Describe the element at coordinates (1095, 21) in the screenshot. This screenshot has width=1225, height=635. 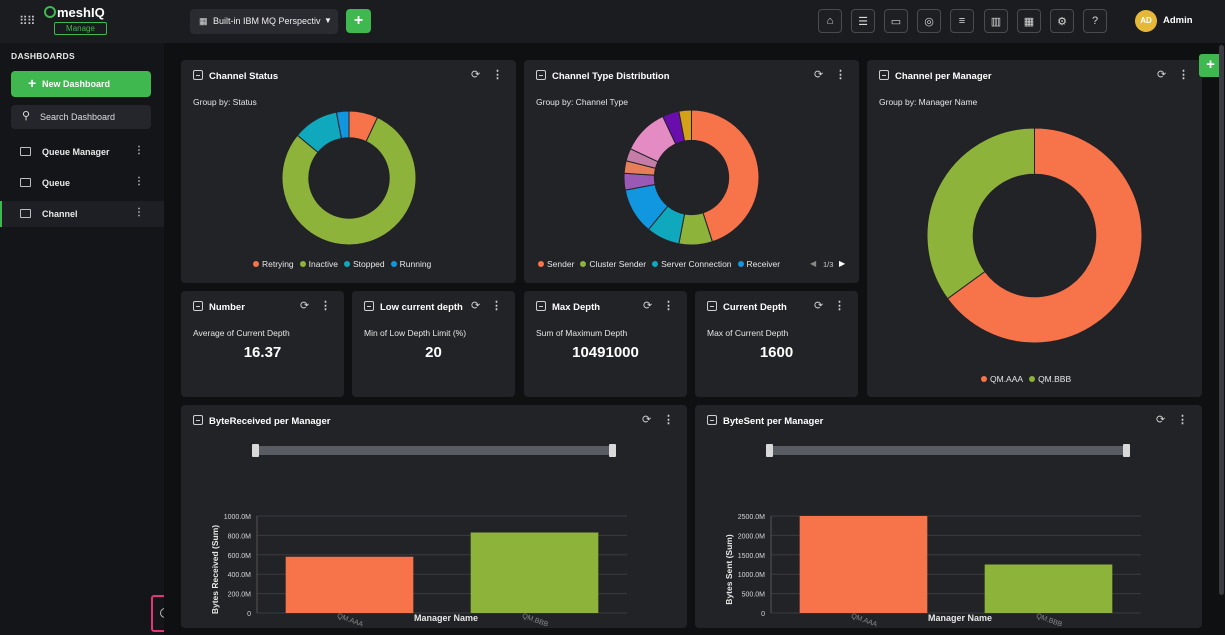
I see `help-icon: ?` at that location.